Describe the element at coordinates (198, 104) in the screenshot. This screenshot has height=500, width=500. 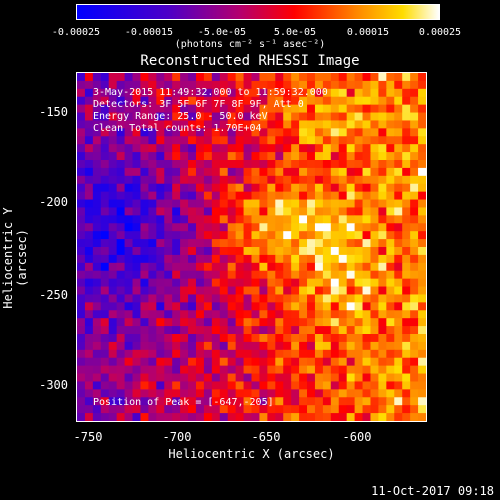
I see `detectors-text: Detectors: 3F 5F 6F 7F 8F 9F, Att 0` at that location.